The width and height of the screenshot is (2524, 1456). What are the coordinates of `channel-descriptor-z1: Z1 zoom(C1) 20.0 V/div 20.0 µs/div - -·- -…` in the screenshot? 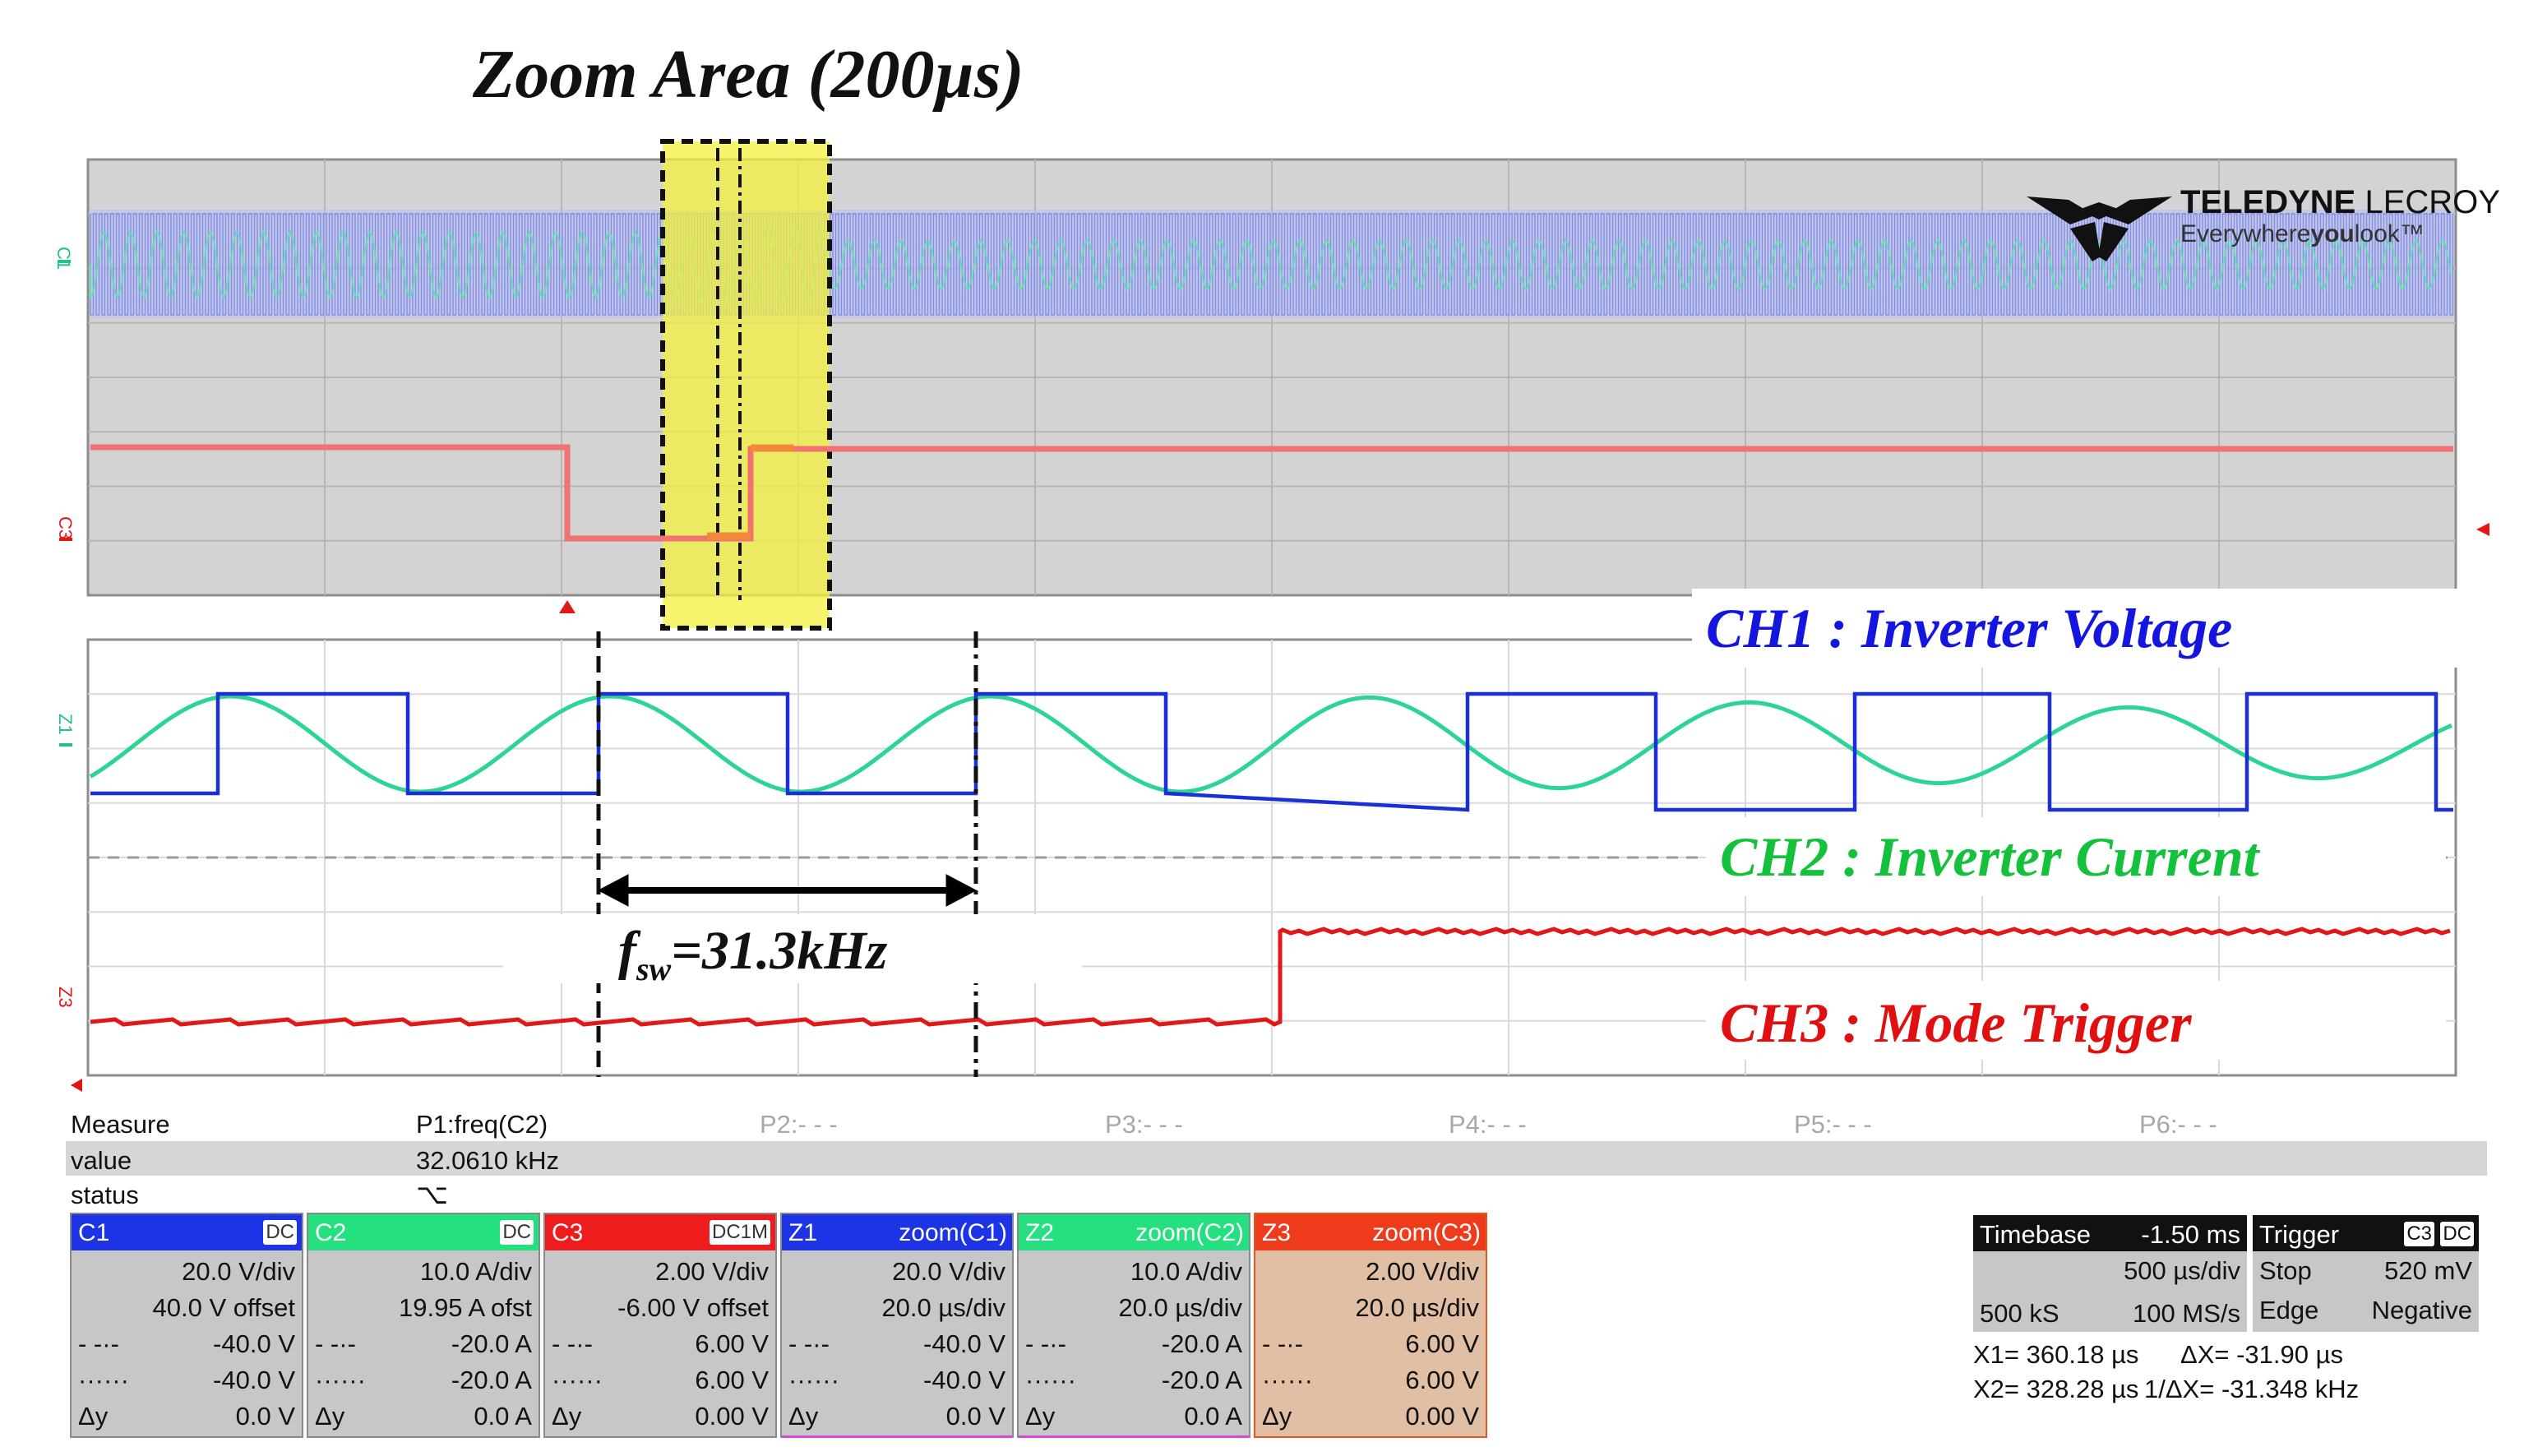 It's located at (897, 1325).